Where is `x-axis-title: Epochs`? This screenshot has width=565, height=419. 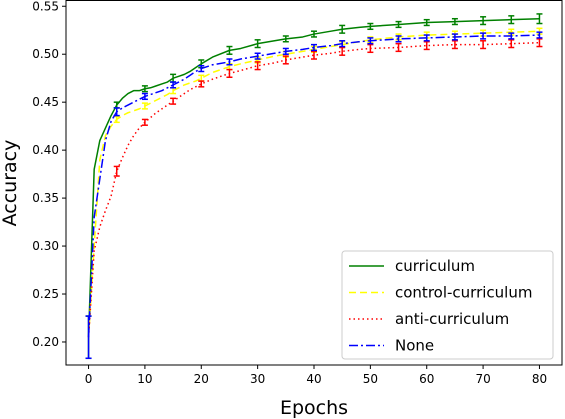
x-axis-title: Epochs is located at coordinates (314, 408).